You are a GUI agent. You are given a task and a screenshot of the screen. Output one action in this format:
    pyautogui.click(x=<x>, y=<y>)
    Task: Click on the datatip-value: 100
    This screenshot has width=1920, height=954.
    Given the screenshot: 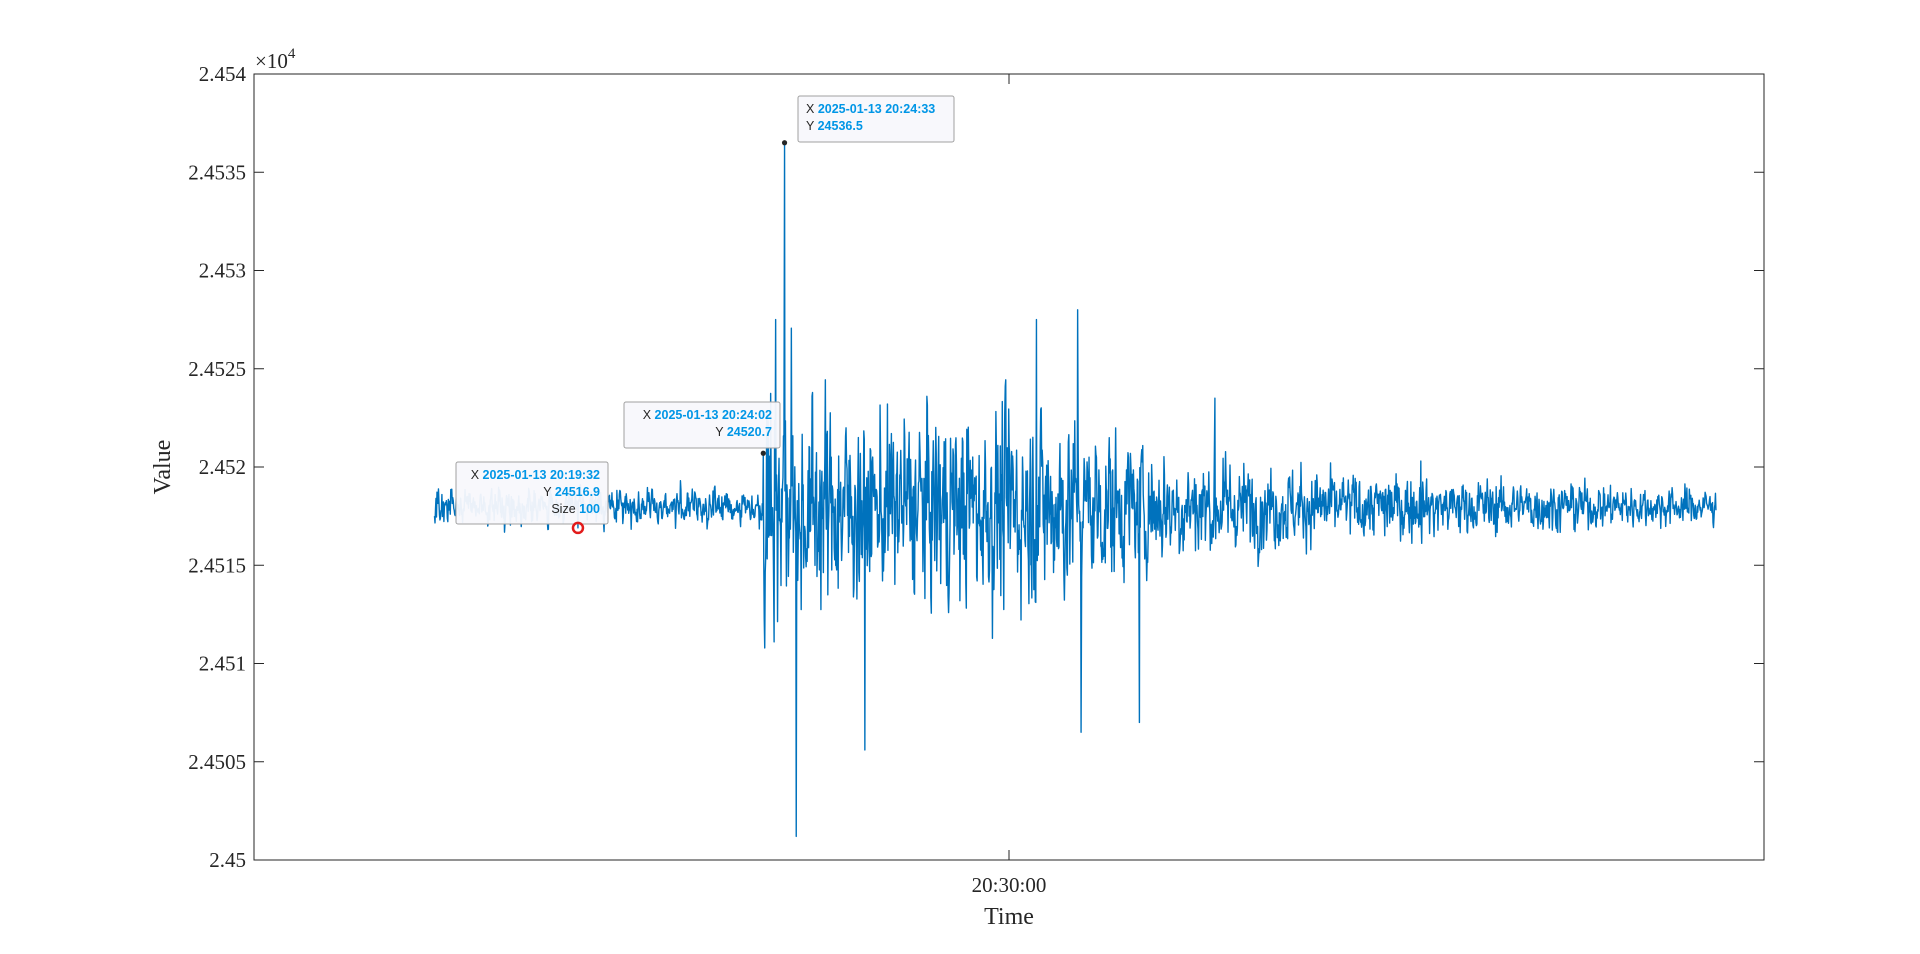 What is the action you would take?
    pyautogui.click(x=589, y=509)
    